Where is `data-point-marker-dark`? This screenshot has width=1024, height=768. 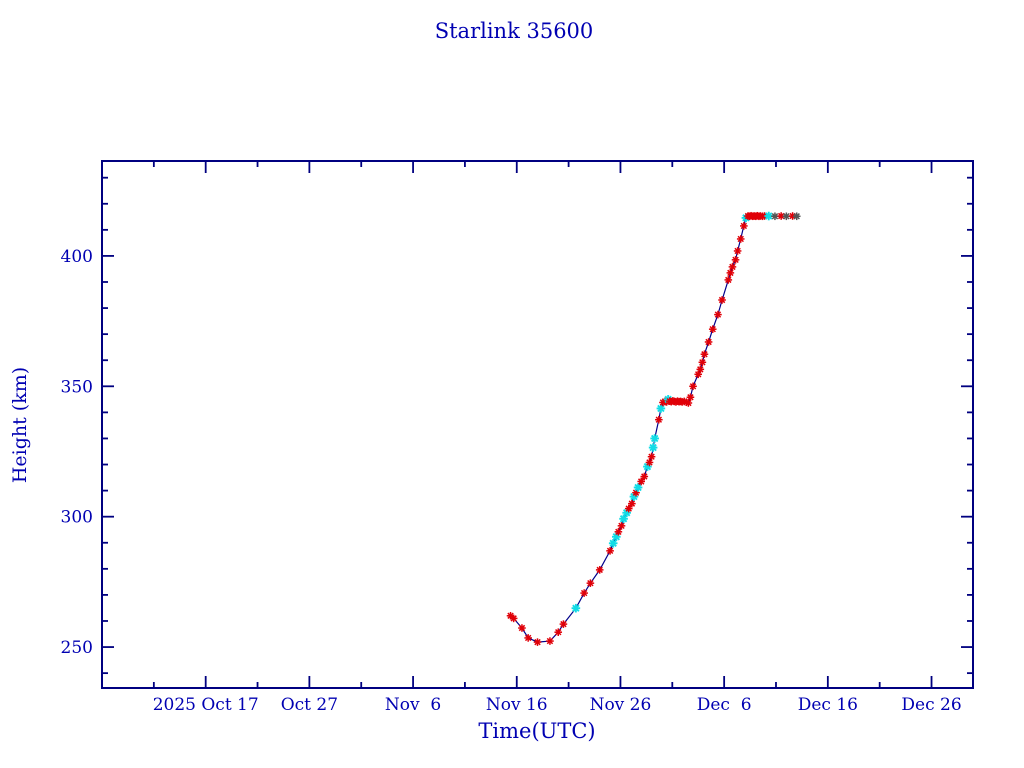 data-point-marker-dark is located at coordinates (796, 216).